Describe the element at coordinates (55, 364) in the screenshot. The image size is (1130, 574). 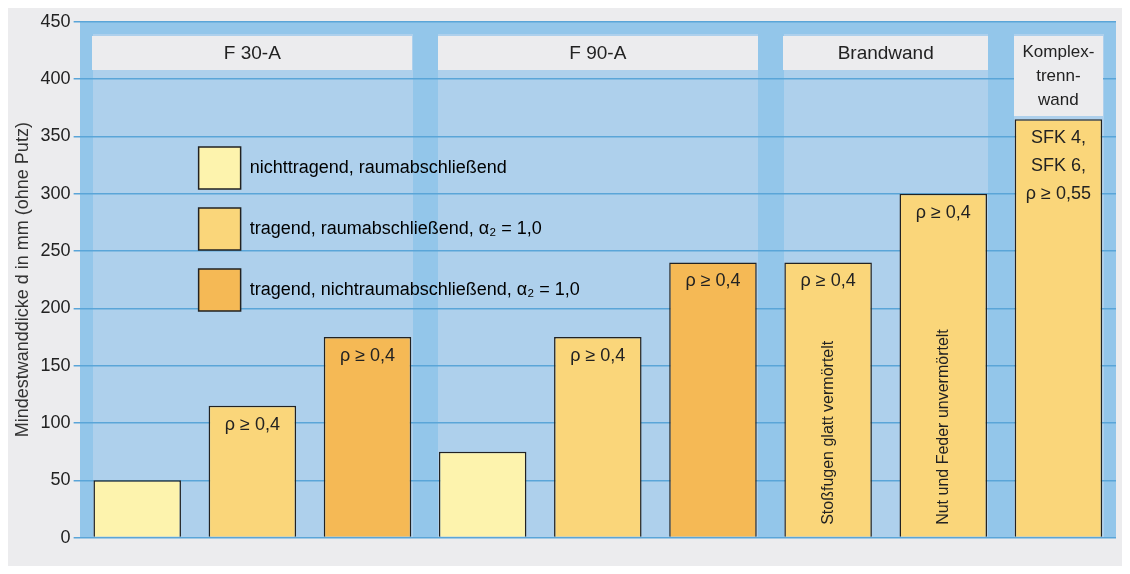
I see `y-tick-label: 150` at that location.